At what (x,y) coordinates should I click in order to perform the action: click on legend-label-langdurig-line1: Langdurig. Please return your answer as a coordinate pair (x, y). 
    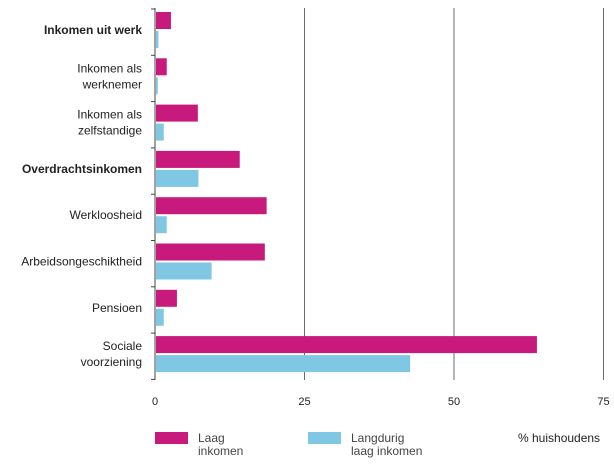
    Looking at the image, I should click on (378, 438).